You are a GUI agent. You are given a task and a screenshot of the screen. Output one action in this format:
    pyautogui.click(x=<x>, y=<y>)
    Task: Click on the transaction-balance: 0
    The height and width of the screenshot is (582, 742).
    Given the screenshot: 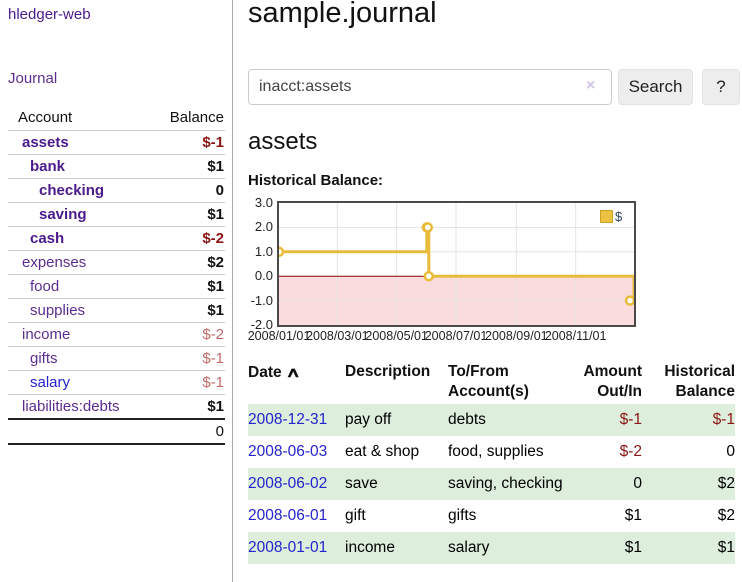 What is the action you would take?
    pyautogui.click(x=730, y=451)
    